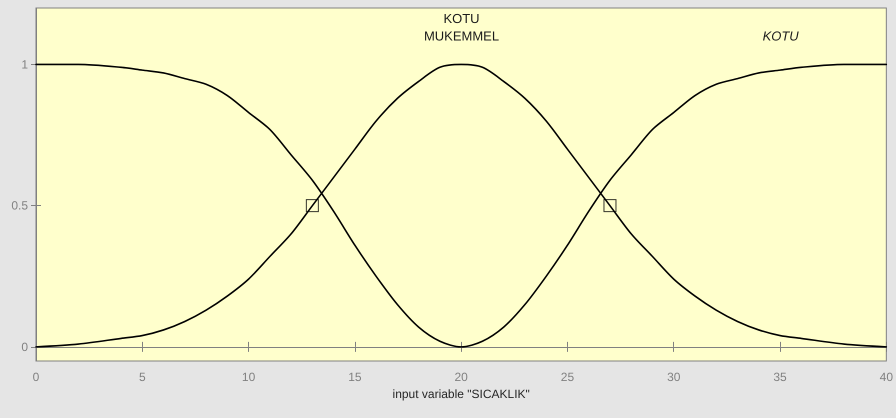 The width and height of the screenshot is (896, 418). I want to click on y-tick-label: 1, so click(24, 64).